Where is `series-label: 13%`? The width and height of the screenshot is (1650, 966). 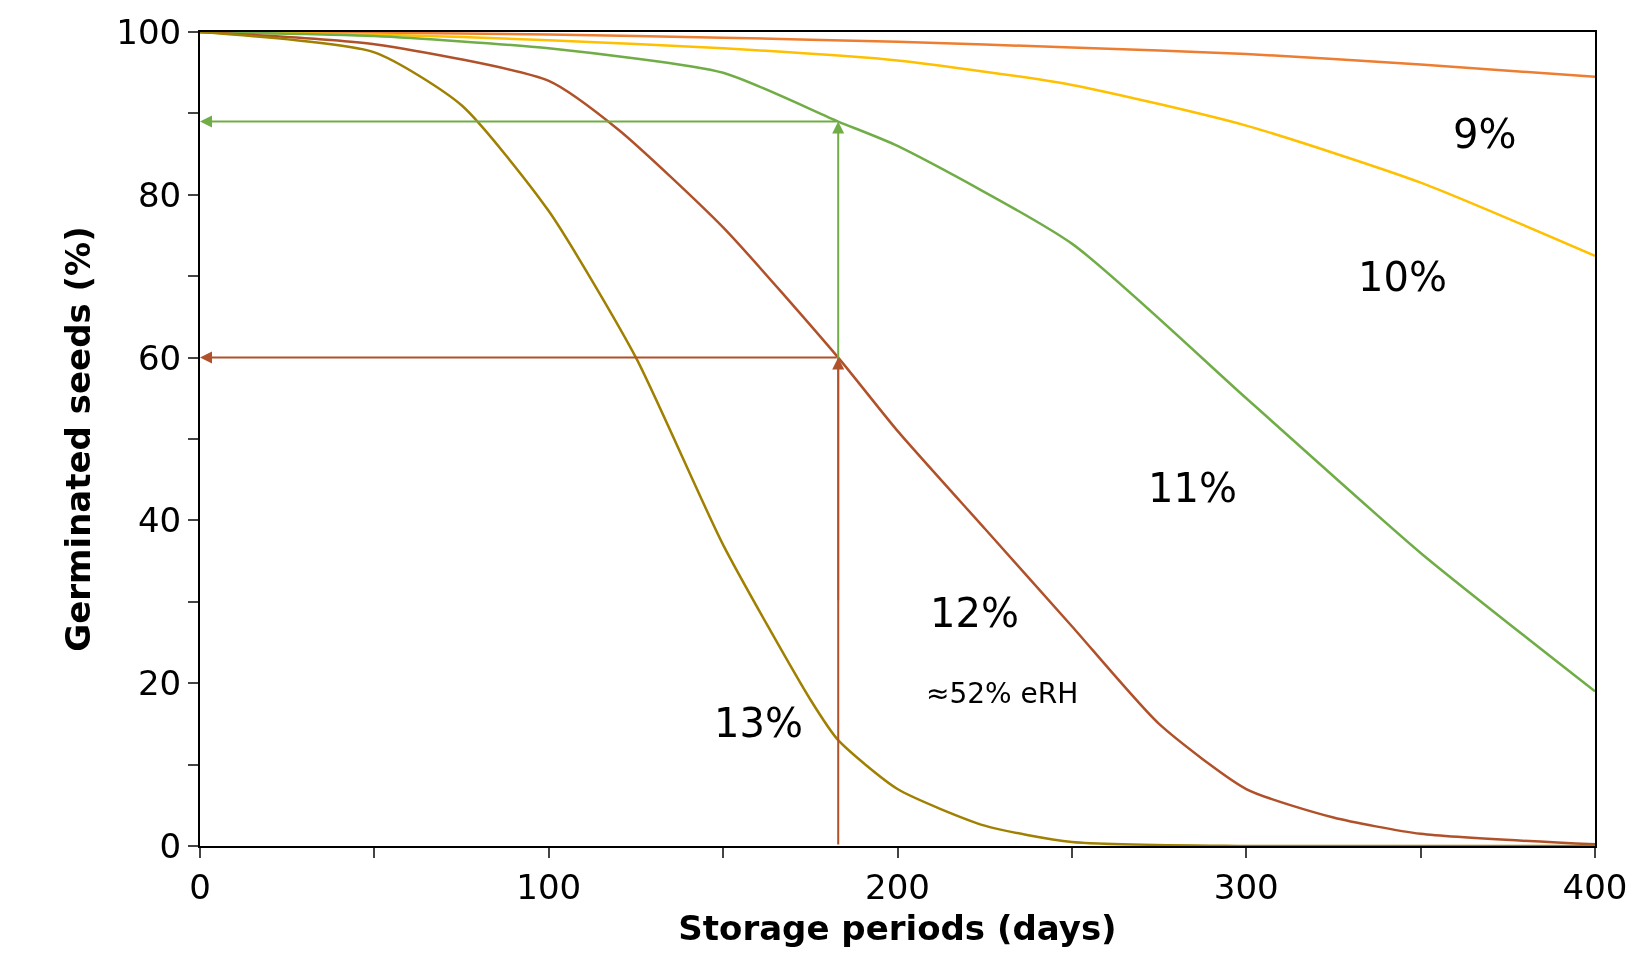
series-label: 13% is located at coordinates (758, 723).